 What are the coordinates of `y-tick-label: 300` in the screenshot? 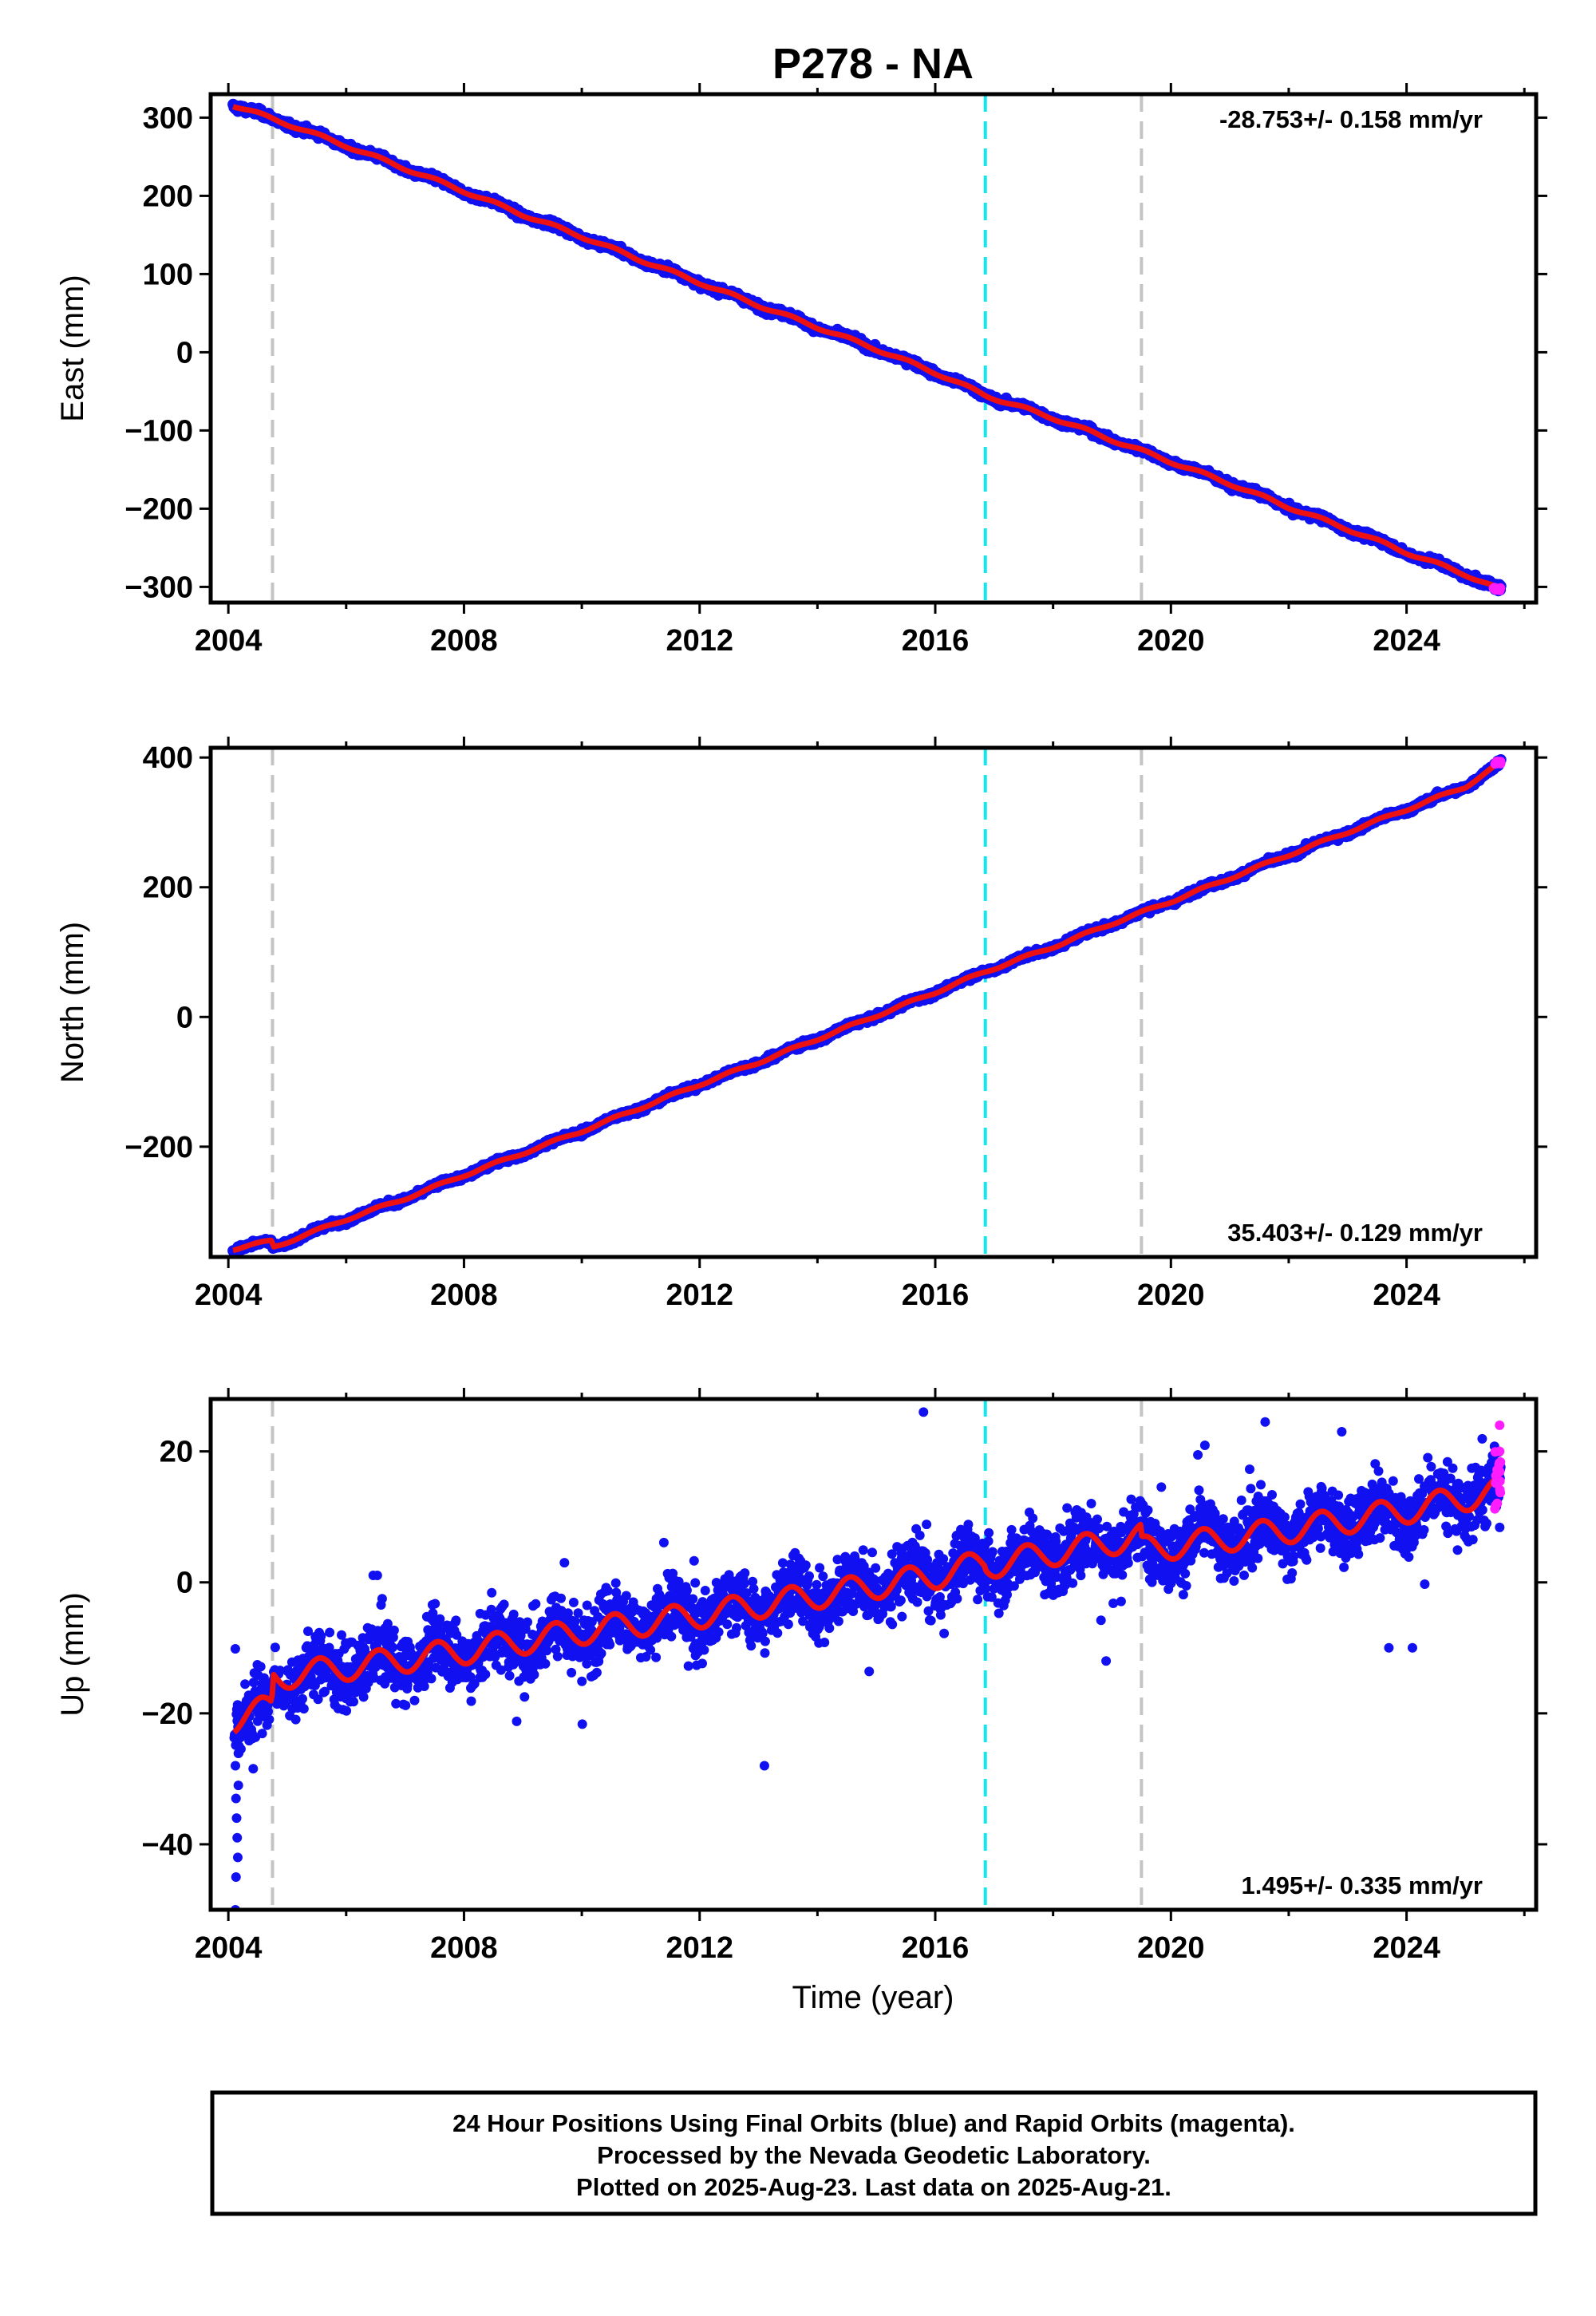 It's located at (168, 118).